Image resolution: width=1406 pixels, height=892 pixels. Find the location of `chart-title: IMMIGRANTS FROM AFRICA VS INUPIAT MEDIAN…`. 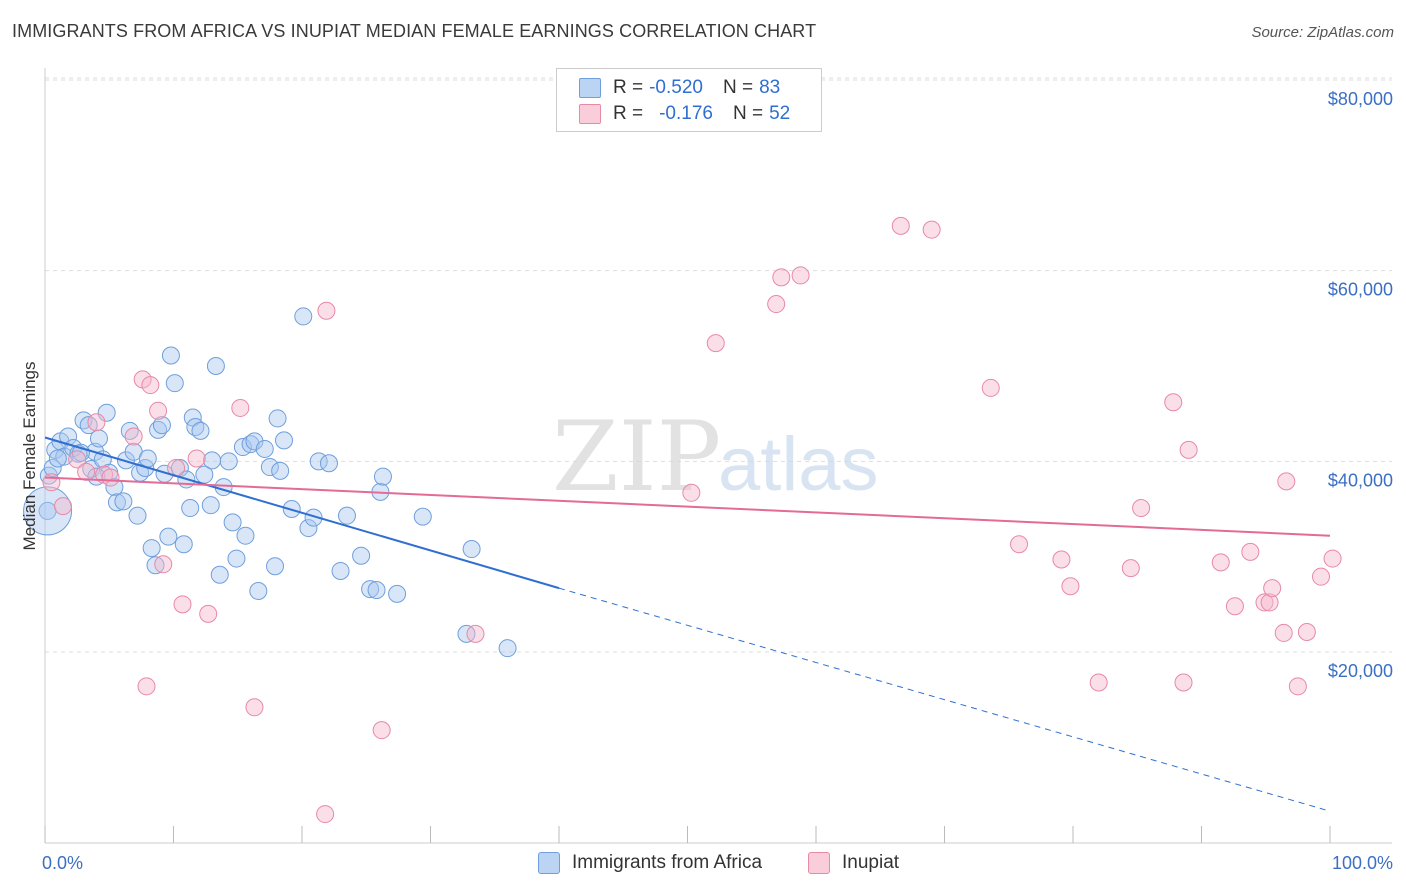

chart-title: IMMIGRANTS FROM AFRICA VS INUPIAT MEDIAN… is located at coordinates (414, 31).